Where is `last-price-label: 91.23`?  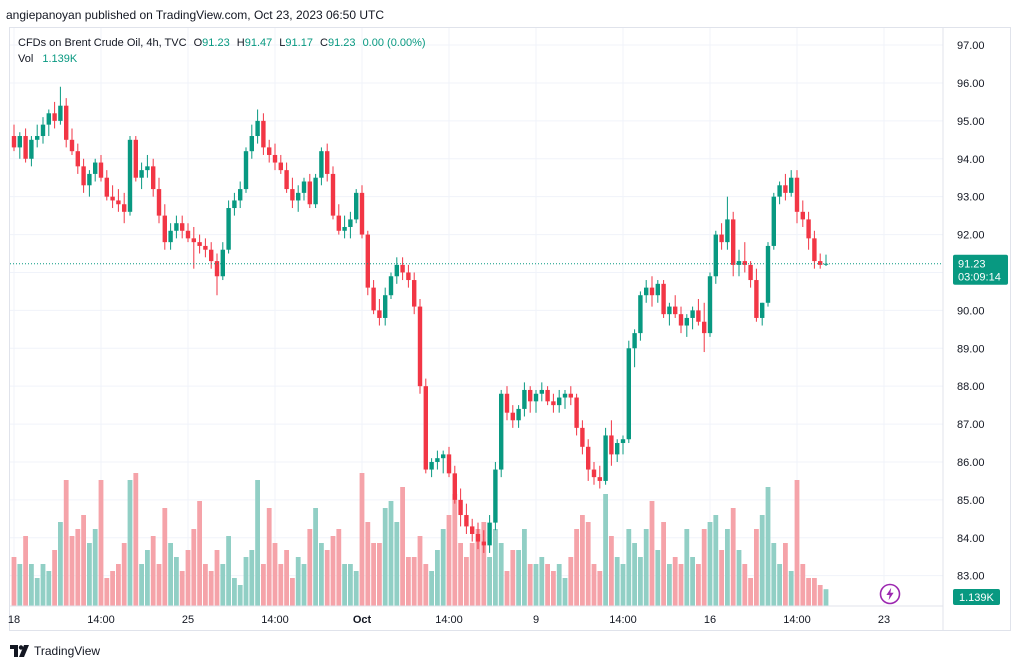
last-price-label: 91.23 is located at coordinates (972, 265).